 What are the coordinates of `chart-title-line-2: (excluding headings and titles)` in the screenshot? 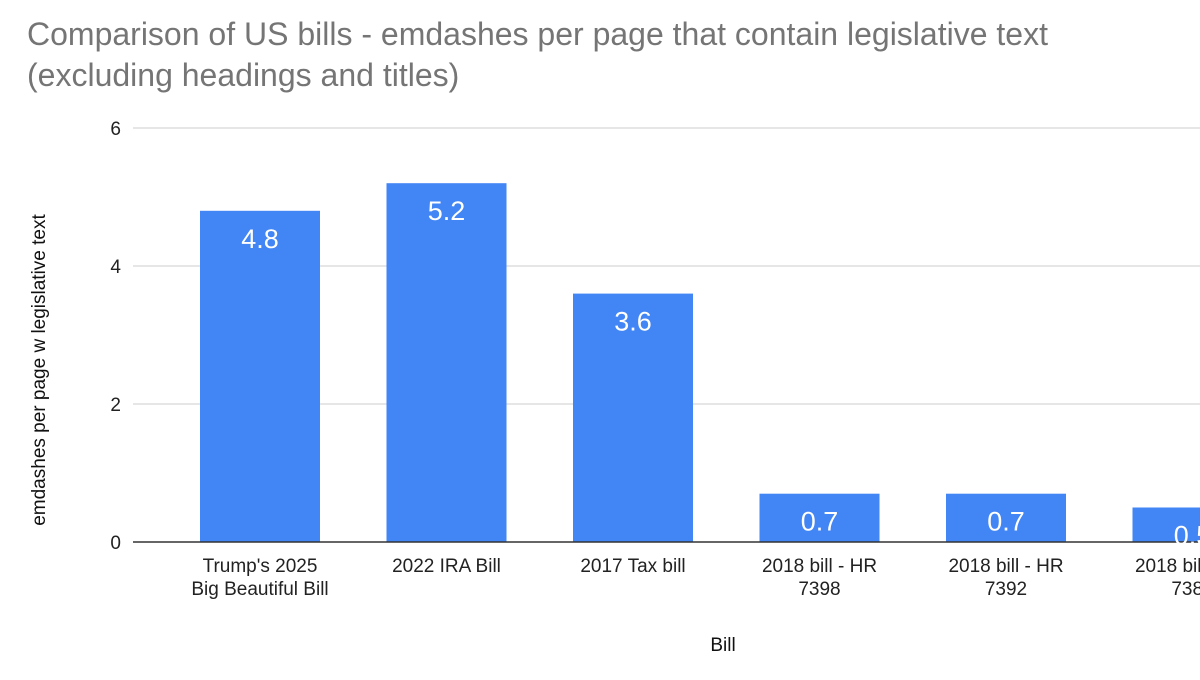 It's located at (243, 75).